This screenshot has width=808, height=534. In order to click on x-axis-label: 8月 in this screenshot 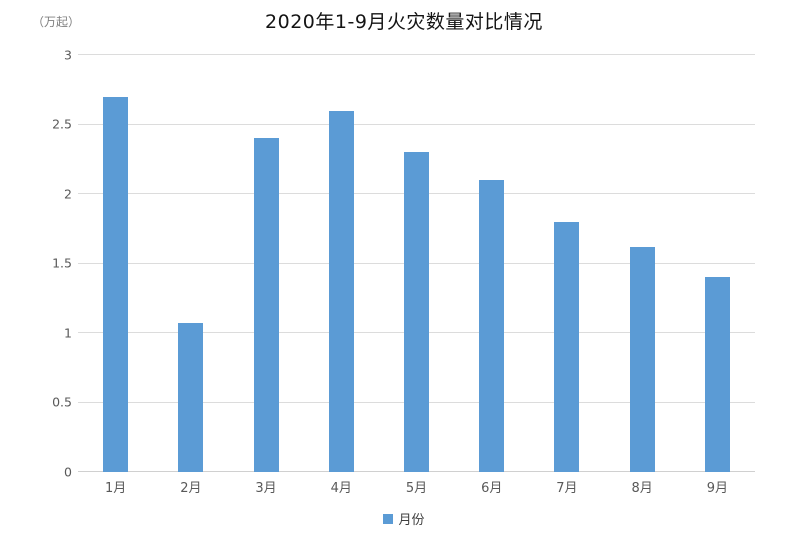, I will do `click(642, 488)`.